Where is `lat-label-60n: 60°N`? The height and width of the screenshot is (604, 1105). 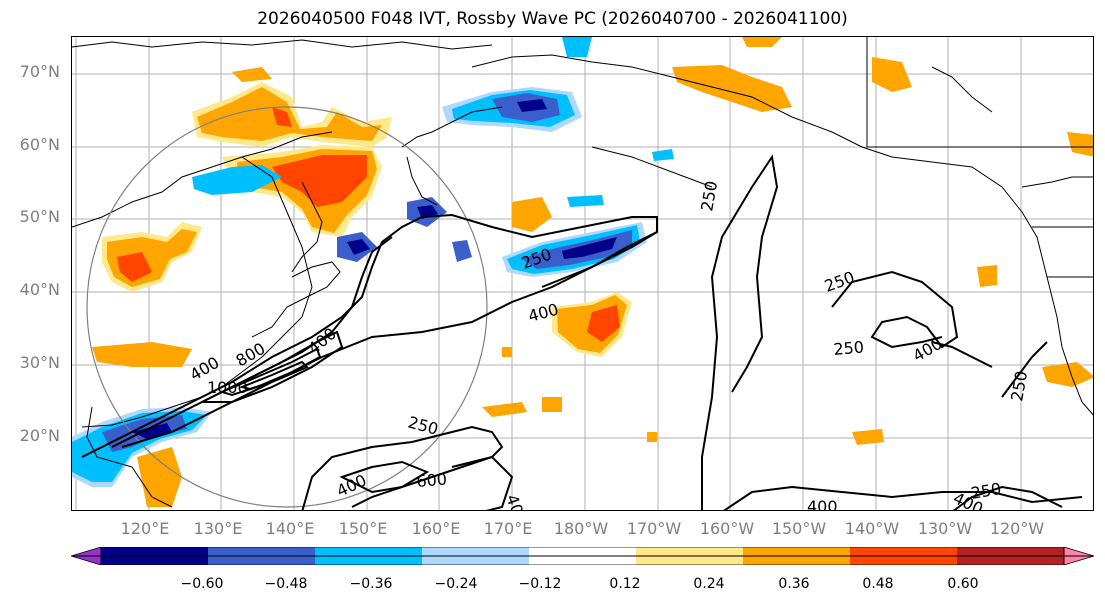 lat-label-60n: 60°N is located at coordinates (39, 144).